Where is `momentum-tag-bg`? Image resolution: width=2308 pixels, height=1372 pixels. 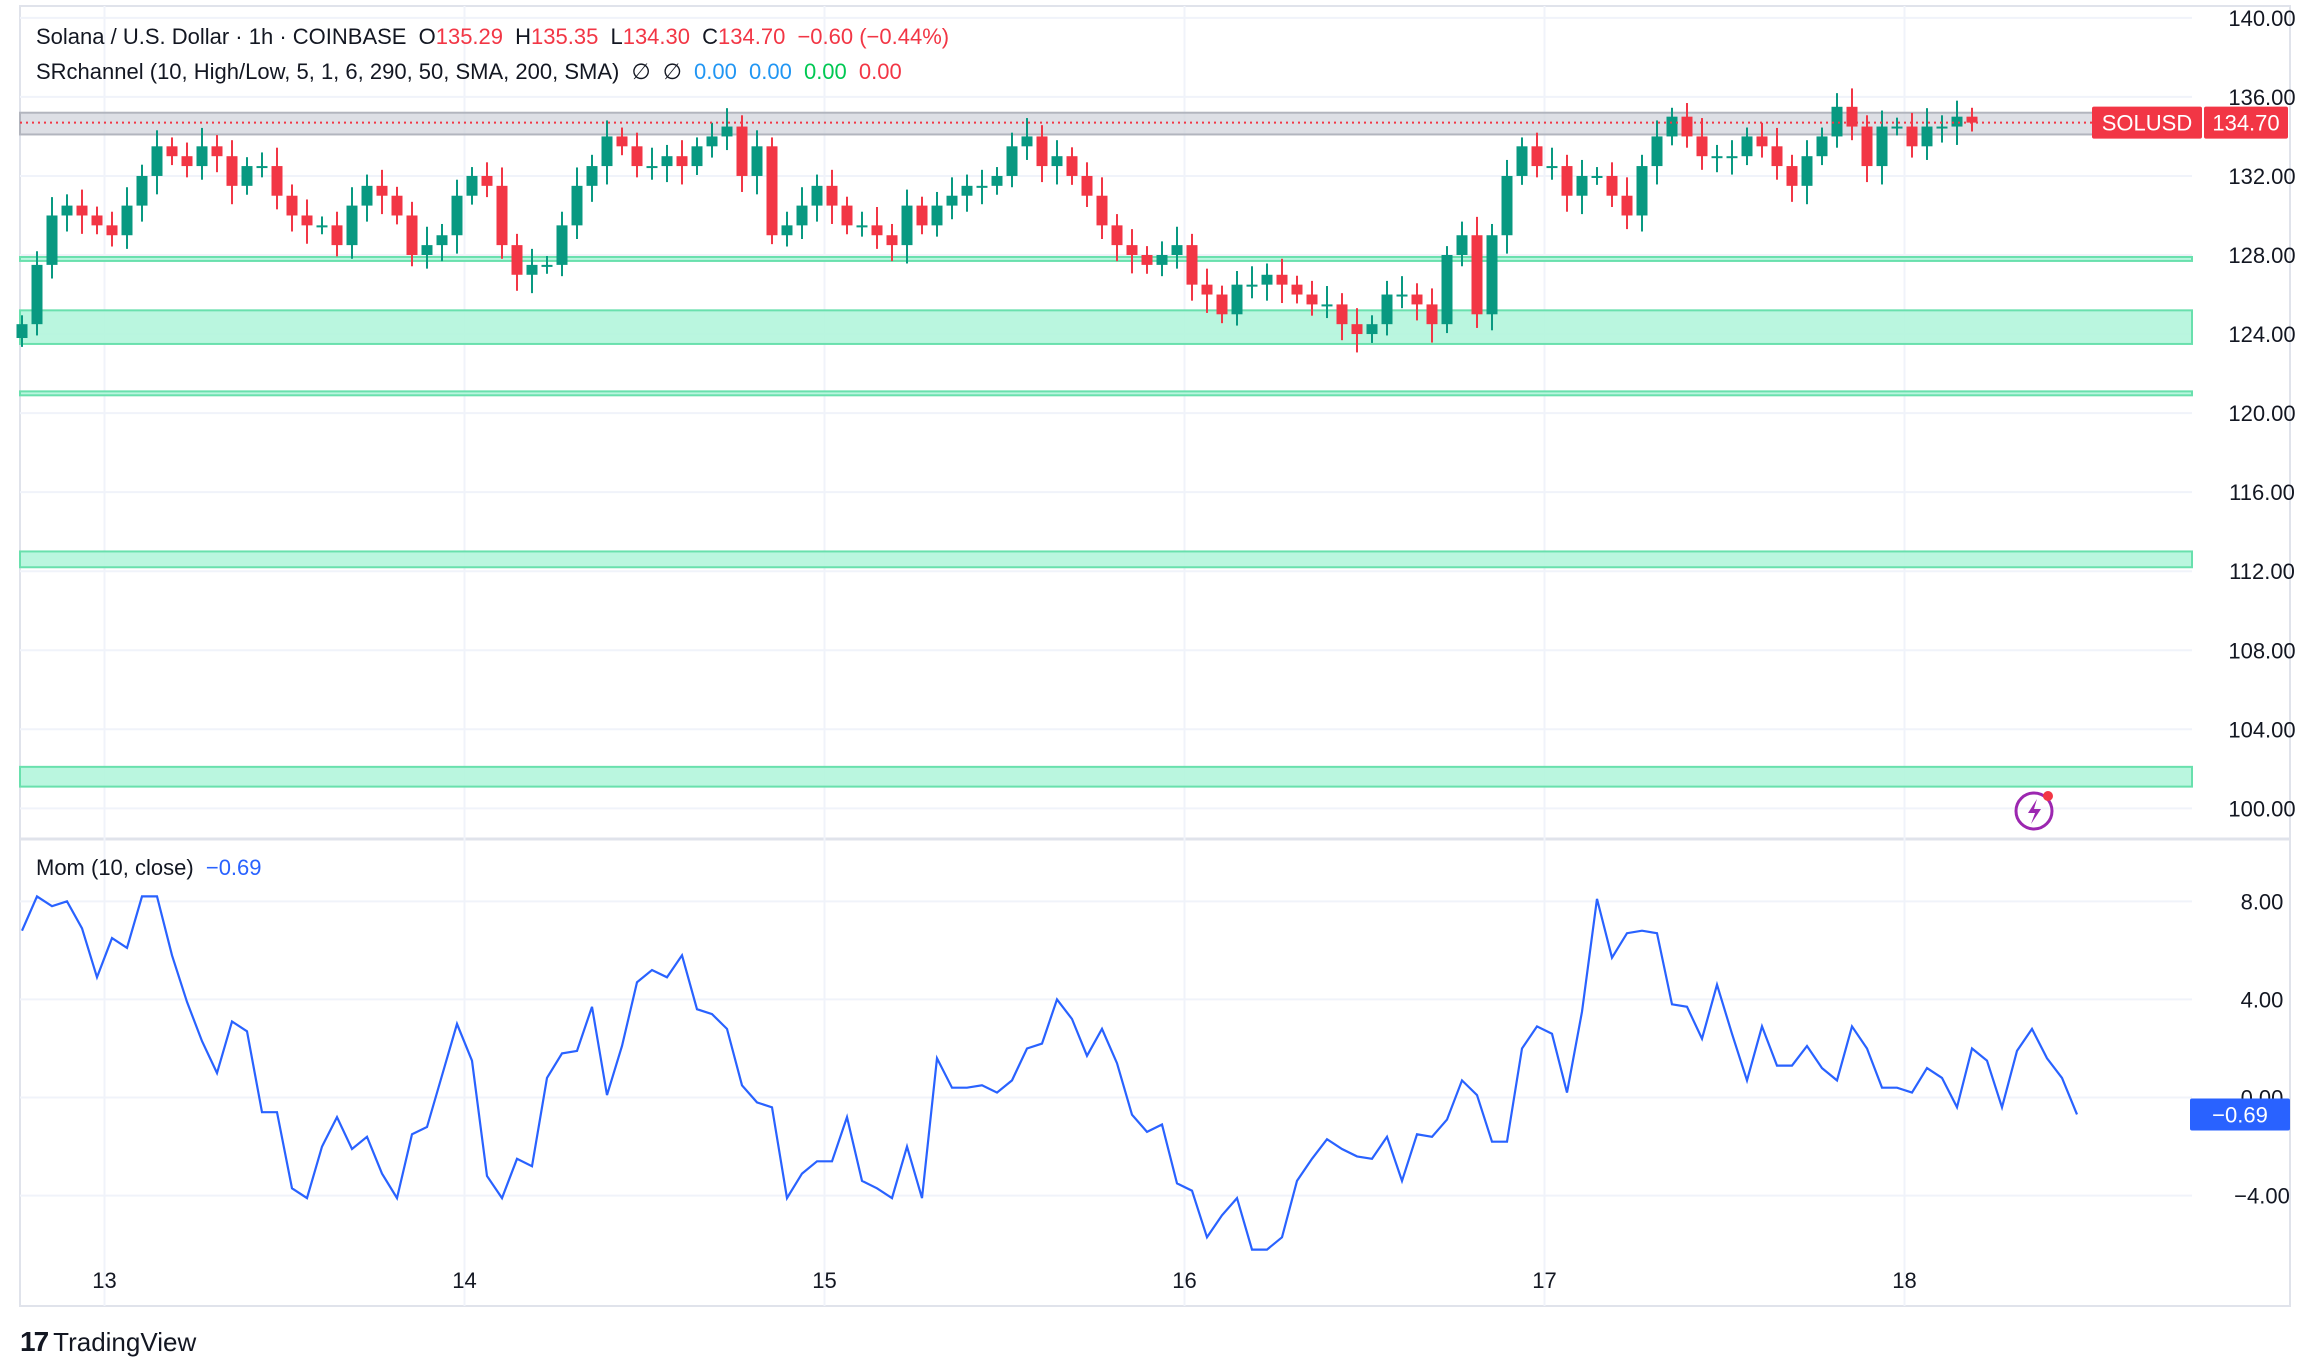
momentum-tag-bg is located at coordinates (2240, 1114).